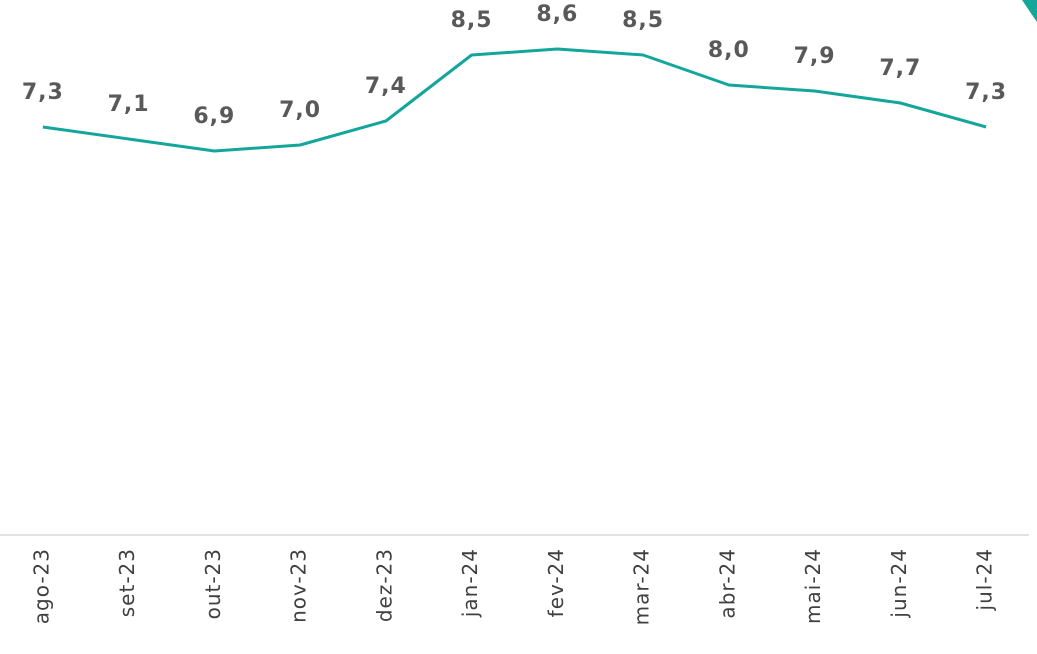  Describe the element at coordinates (386, 86) in the screenshot. I see `data-label: 7,4` at that location.